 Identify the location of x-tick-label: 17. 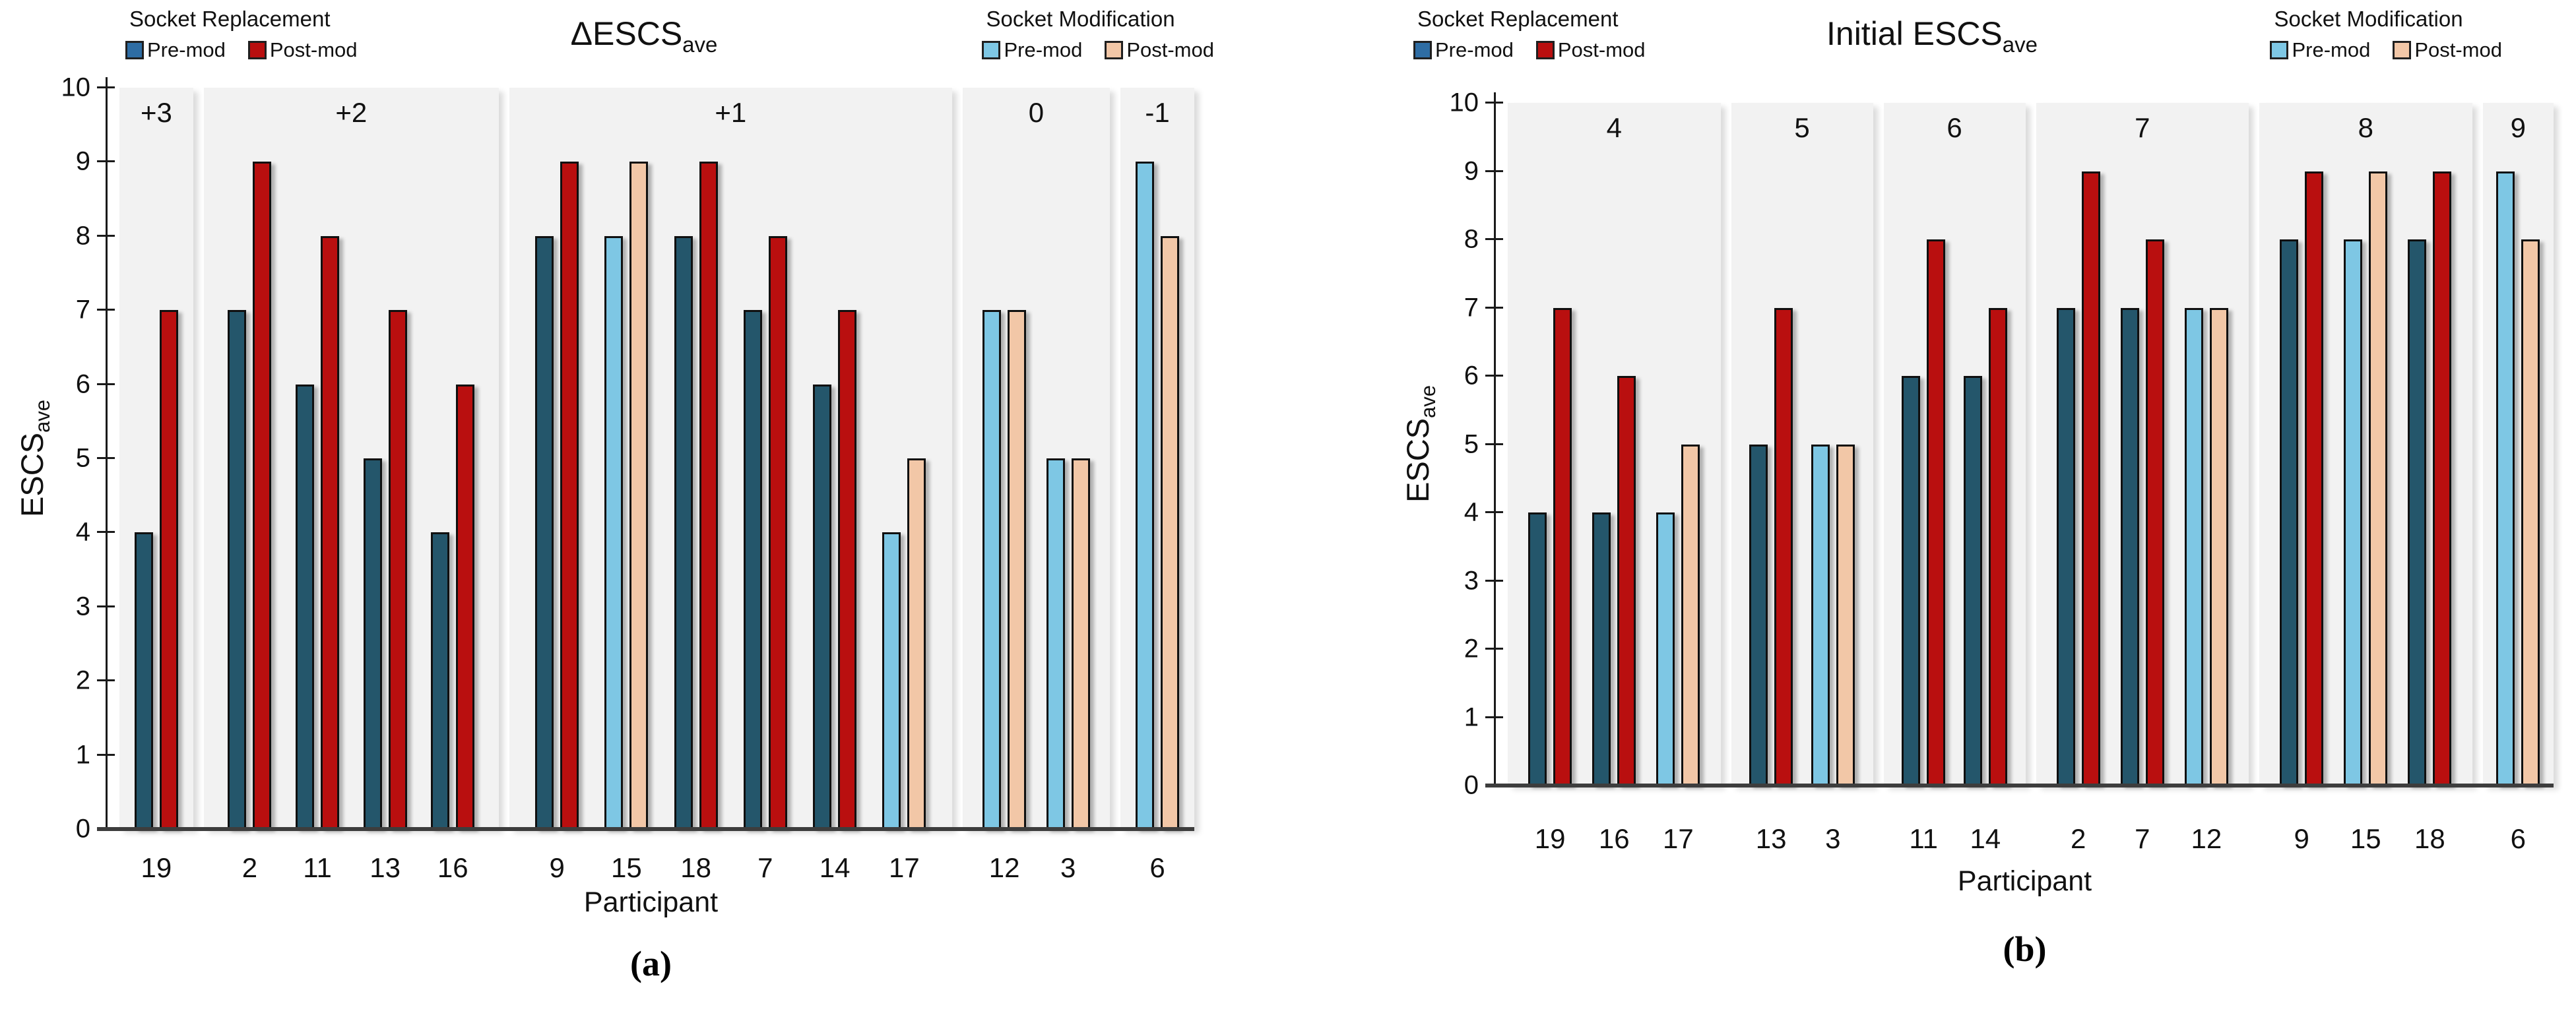
(1678, 838).